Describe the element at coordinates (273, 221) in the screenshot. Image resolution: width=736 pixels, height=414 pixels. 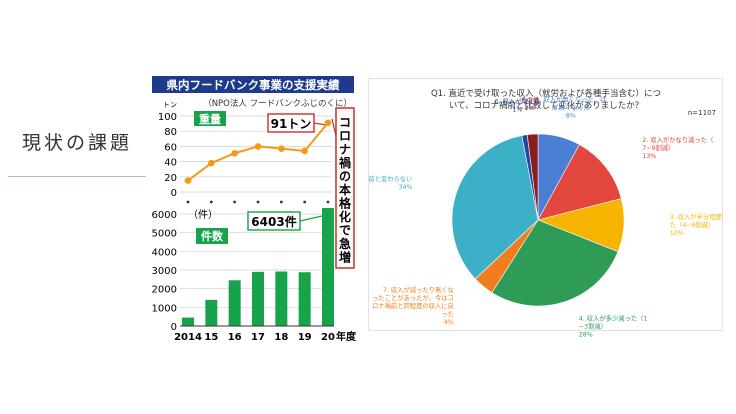
I see `count-callout: 6403件` at that location.